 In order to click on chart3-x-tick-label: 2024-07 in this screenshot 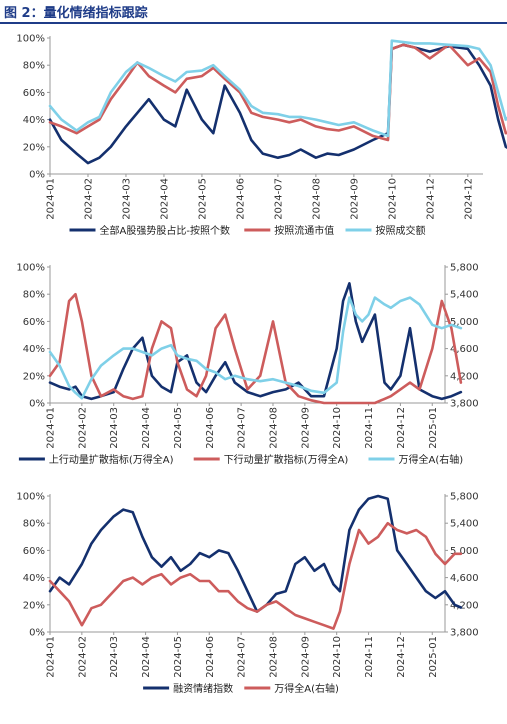, I will do `click(242, 657)`.